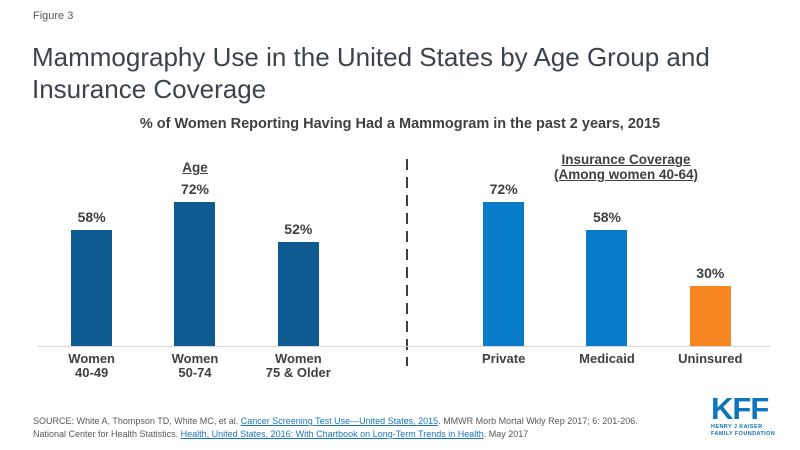 Image resolution: width=800 pixels, height=450 pixels. What do you see at coordinates (53, 16) in the screenshot?
I see `figure-label: Figure 3` at bounding box center [53, 16].